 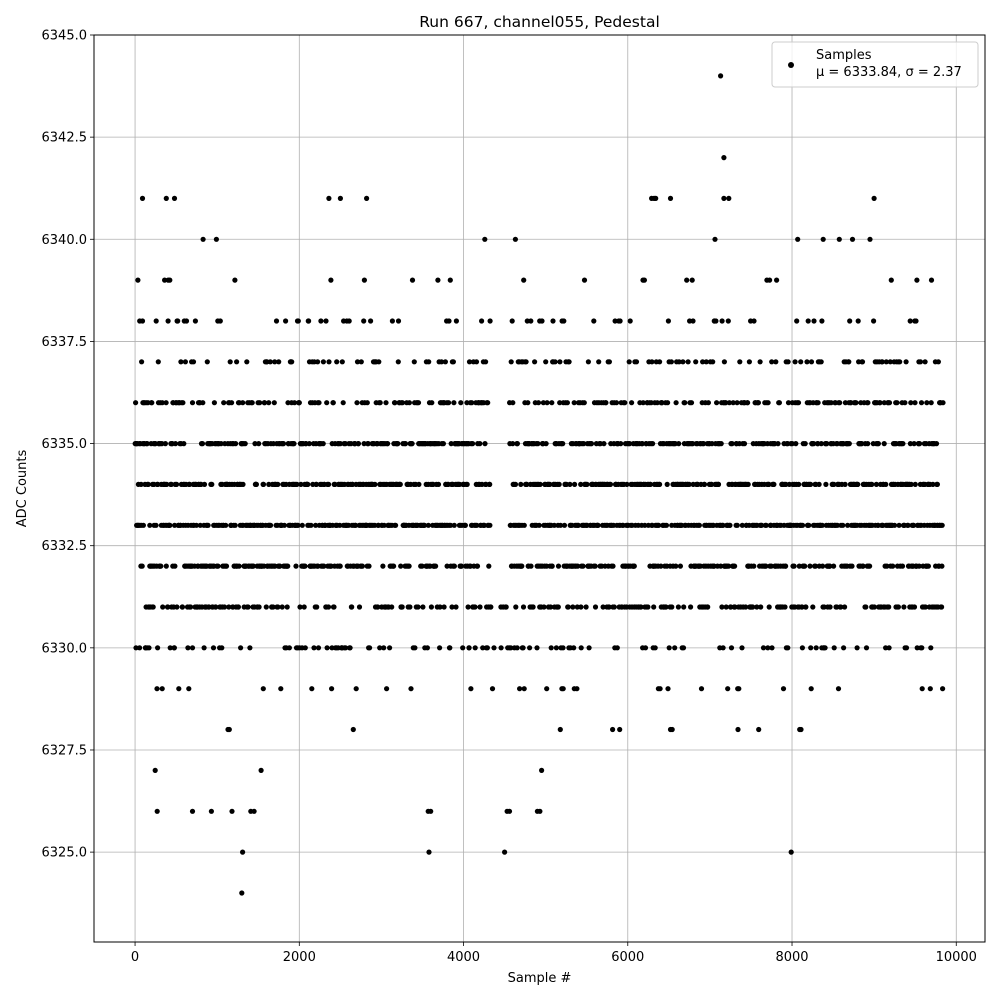 I want to click on x-axis-ticks: 0 2000 4000 6000 8000 10000, so click(x=554, y=953).